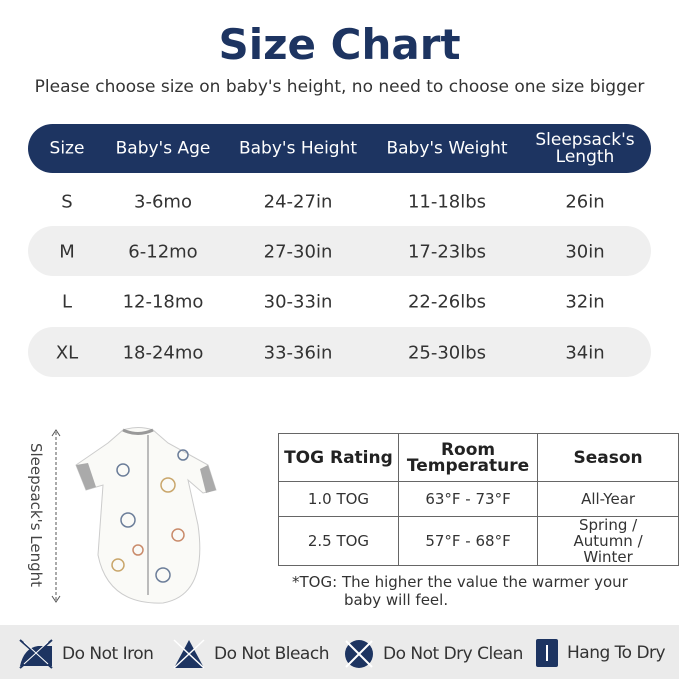 This screenshot has width=679, height=679. I want to click on size-cell: 18-24mo, so click(163, 353).